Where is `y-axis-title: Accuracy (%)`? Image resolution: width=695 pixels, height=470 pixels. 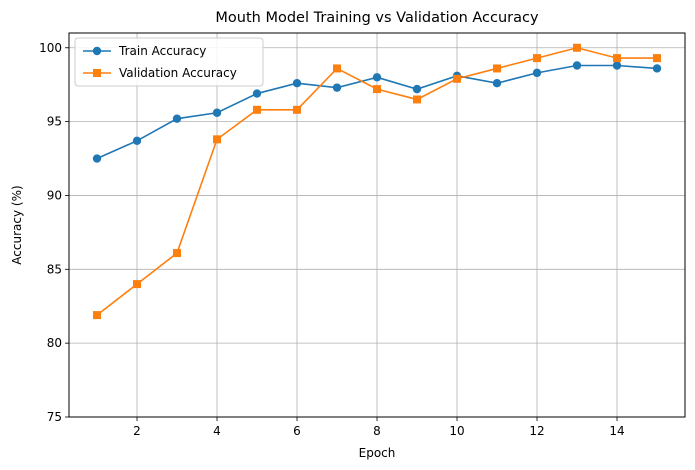 y-axis-title: Accuracy (%) is located at coordinates (17, 224).